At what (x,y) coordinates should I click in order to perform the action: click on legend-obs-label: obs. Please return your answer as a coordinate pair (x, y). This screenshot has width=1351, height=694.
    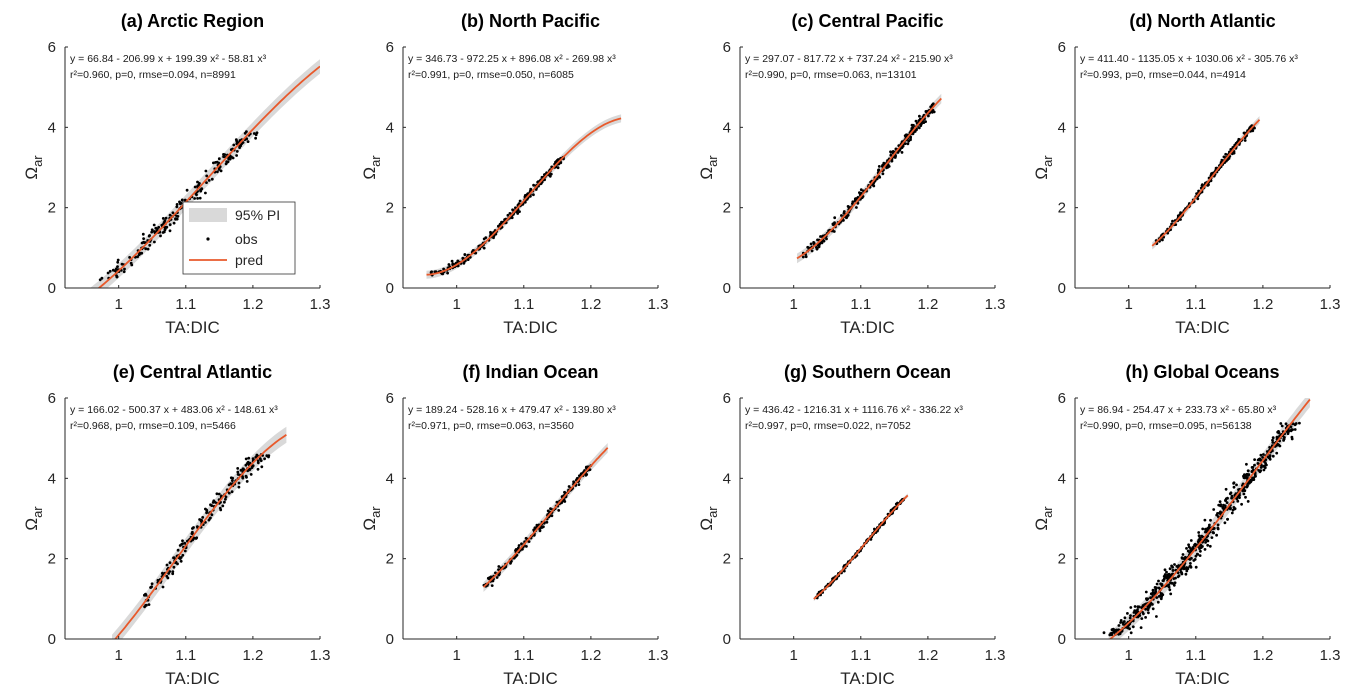
    Looking at the image, I should click on (246, 239).